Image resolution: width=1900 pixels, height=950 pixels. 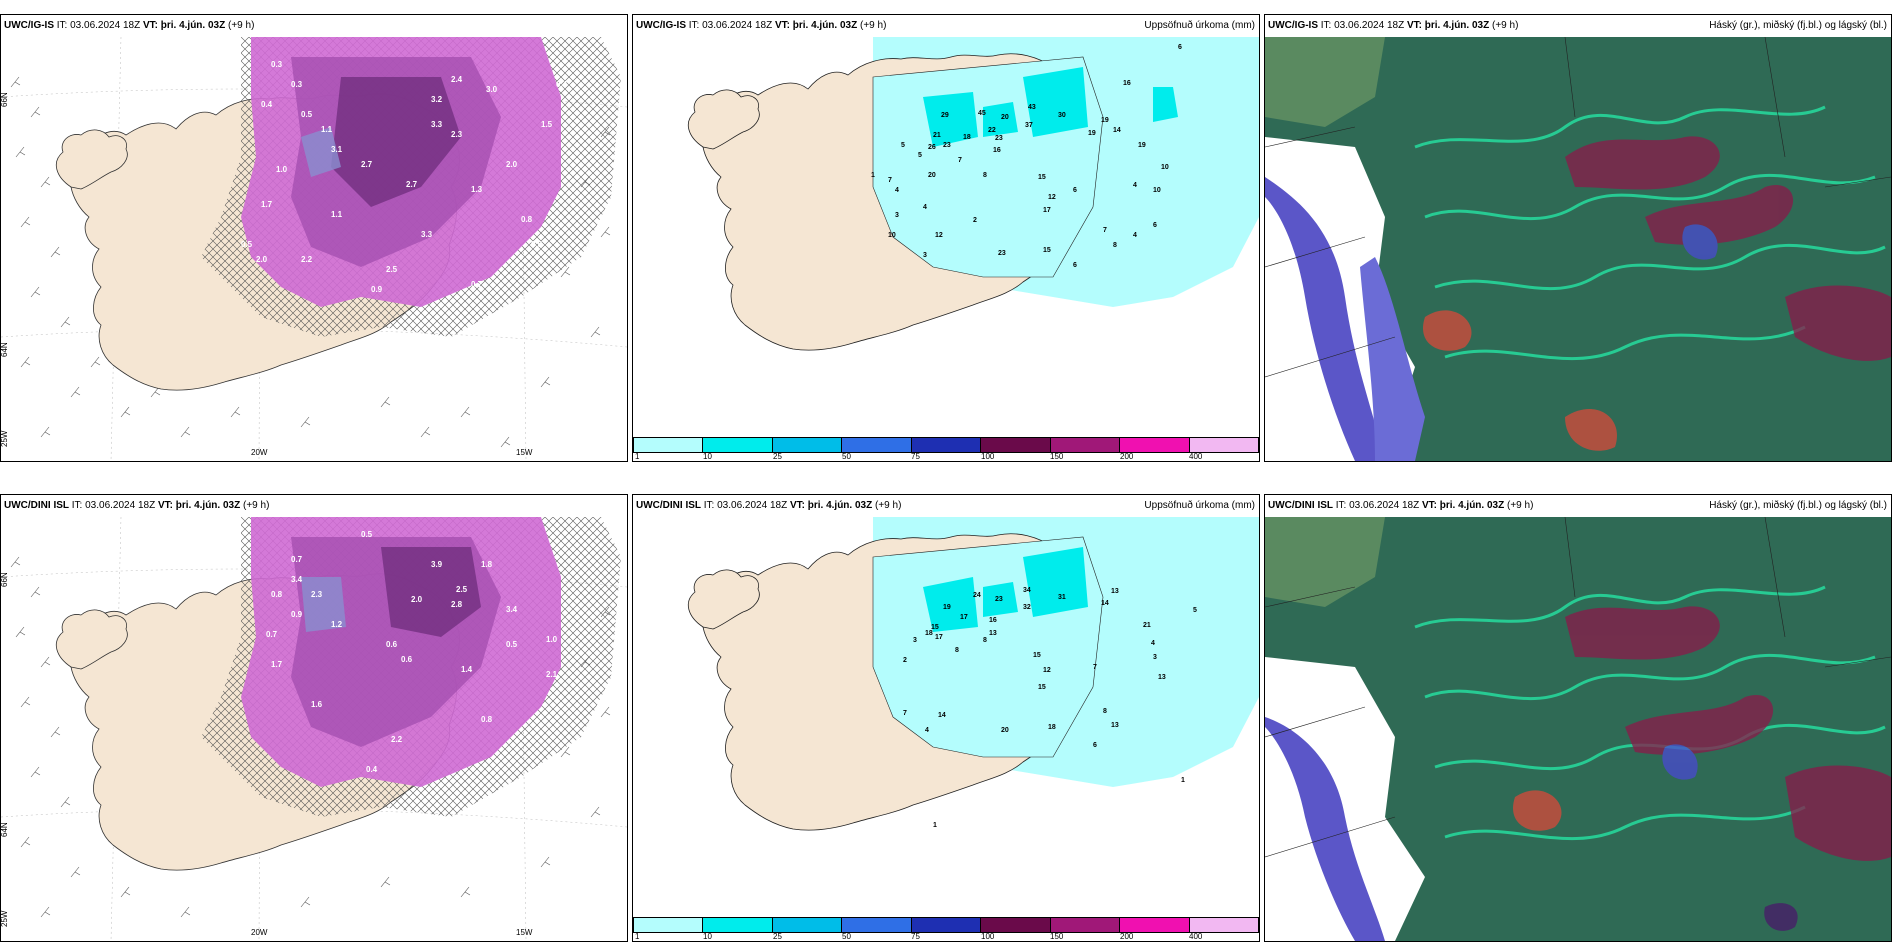 What do you see at coordinates (1578, 729) in the screenshot?
I see `cloud-map-svg` at bounding box center [1578, 729].